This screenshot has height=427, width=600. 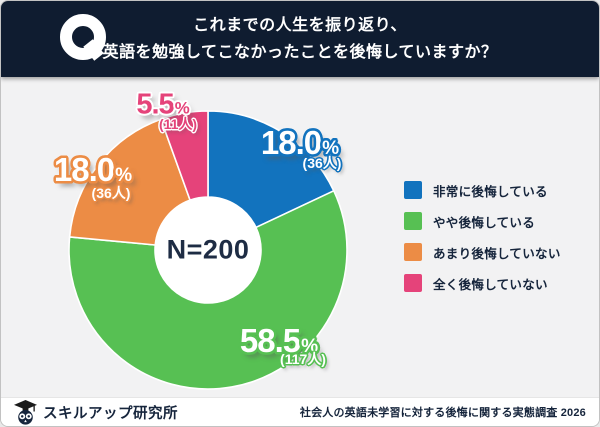 I want to click on brand-name: スキルアップ研究所, so click(x=110, y=413).